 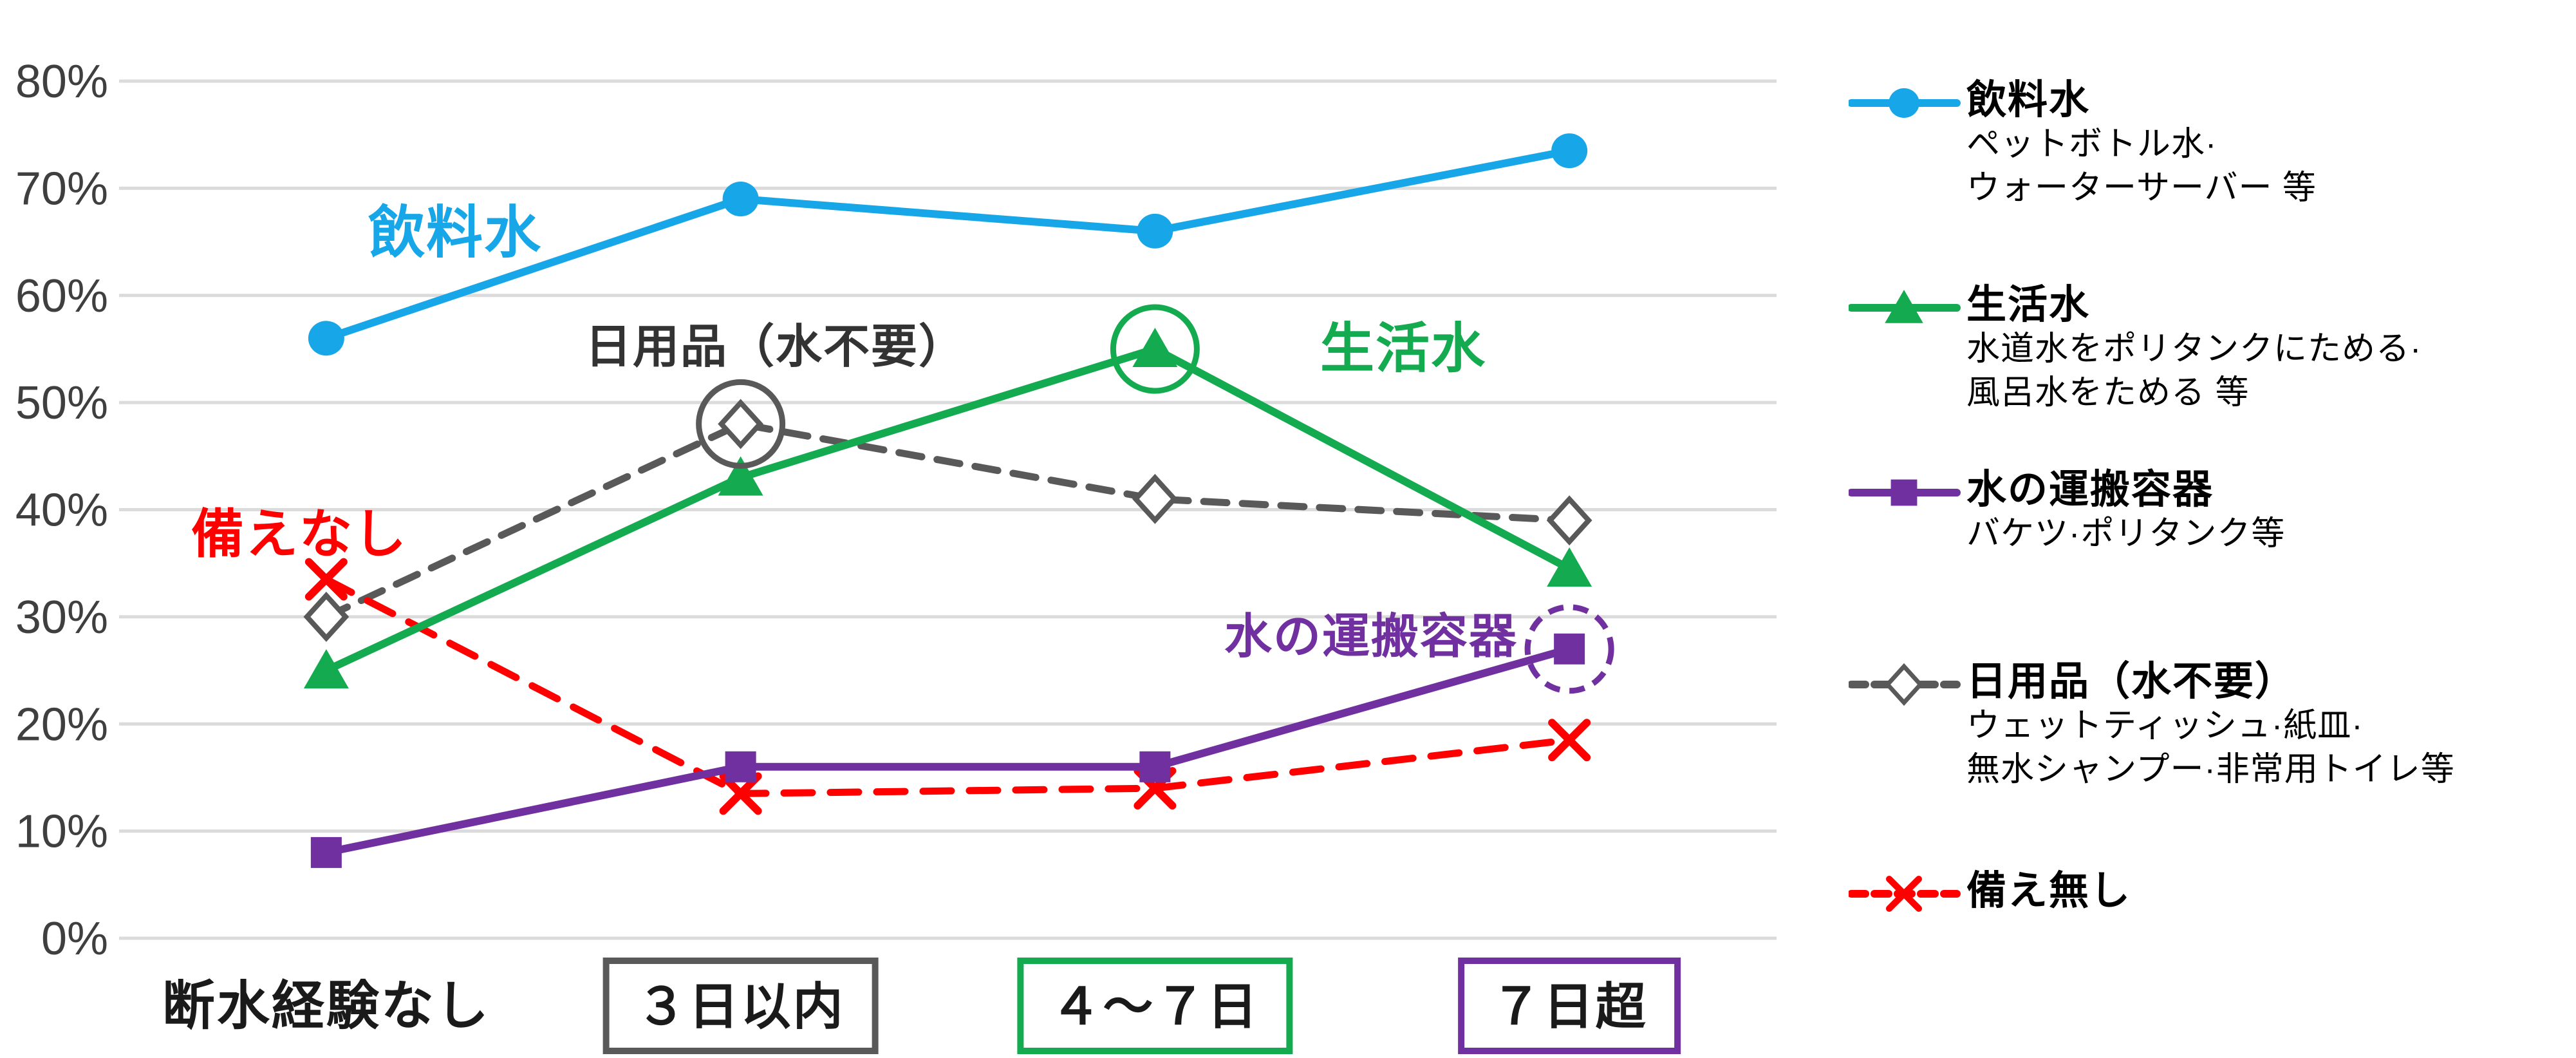 I want to click on legend-label: 水の運搬容器, so click(x=2090, y=490).